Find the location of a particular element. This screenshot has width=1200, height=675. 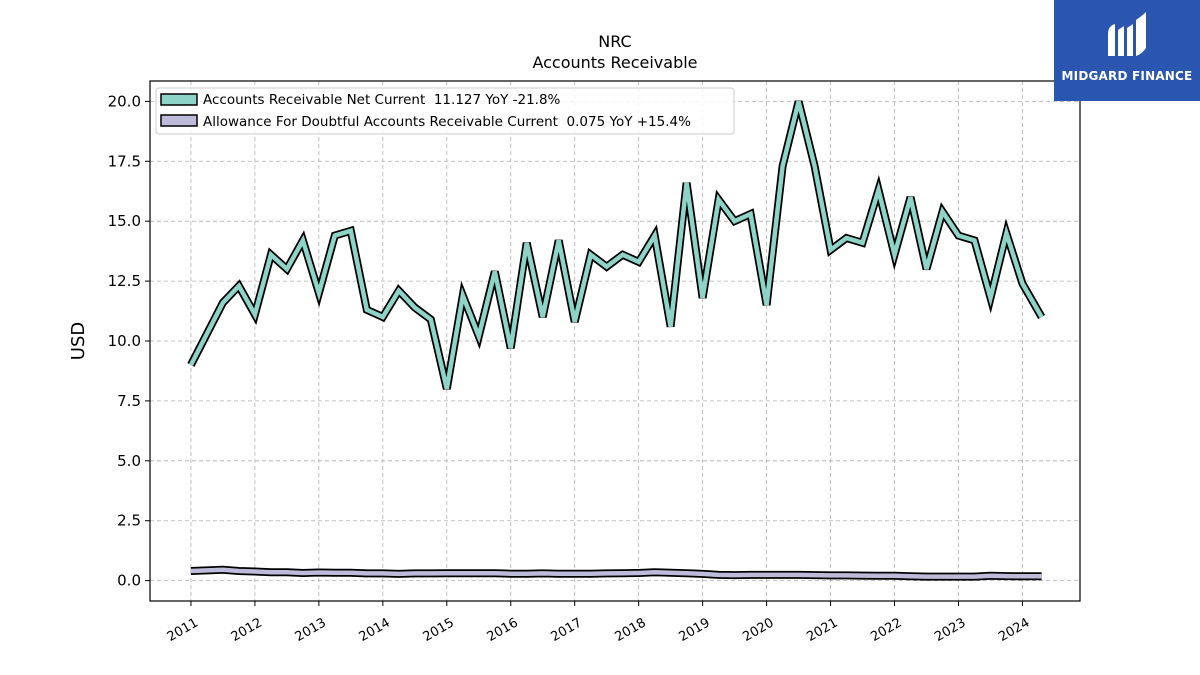

x-tick-label: 2021 is located at coordinates (822, 630).